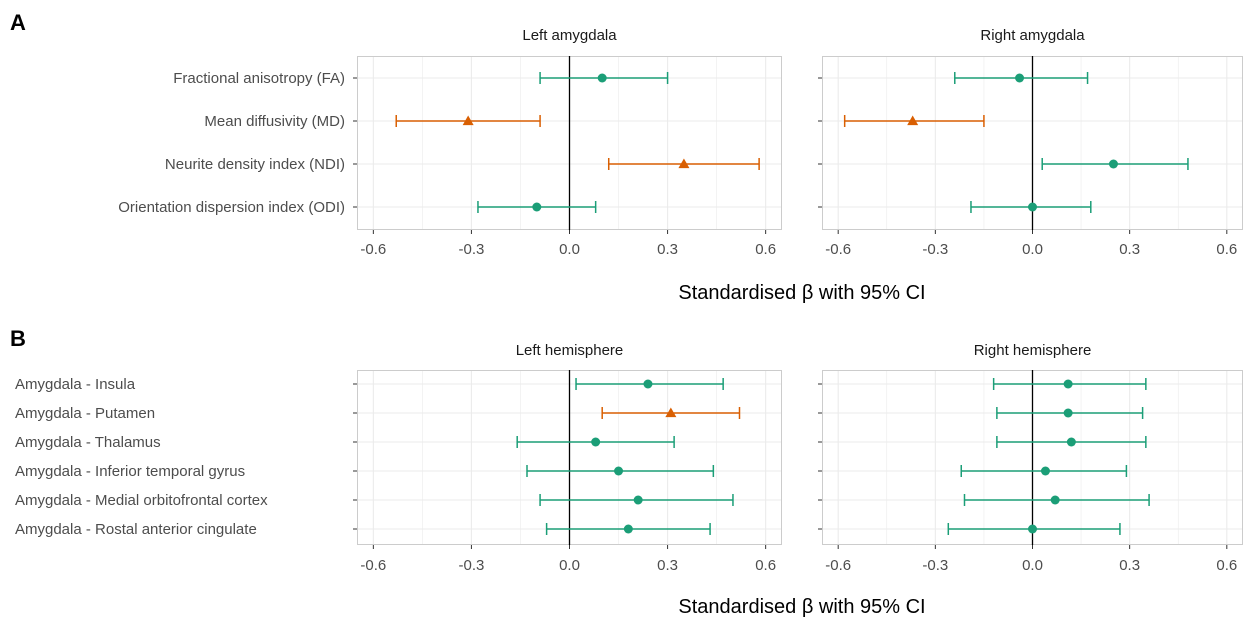 The image size is (1243, 619). What do you see at coordinates (1032, 35) in the screenshot?
I see `facet-title: Right amygdala` at bounding box center [1032, 35].